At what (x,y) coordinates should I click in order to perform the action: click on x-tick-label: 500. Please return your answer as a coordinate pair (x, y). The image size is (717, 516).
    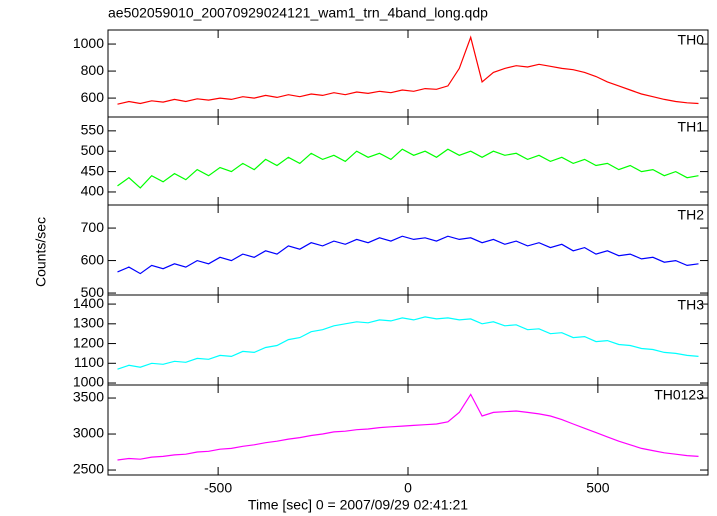
    Looking at the image, I should click on (598, 488).